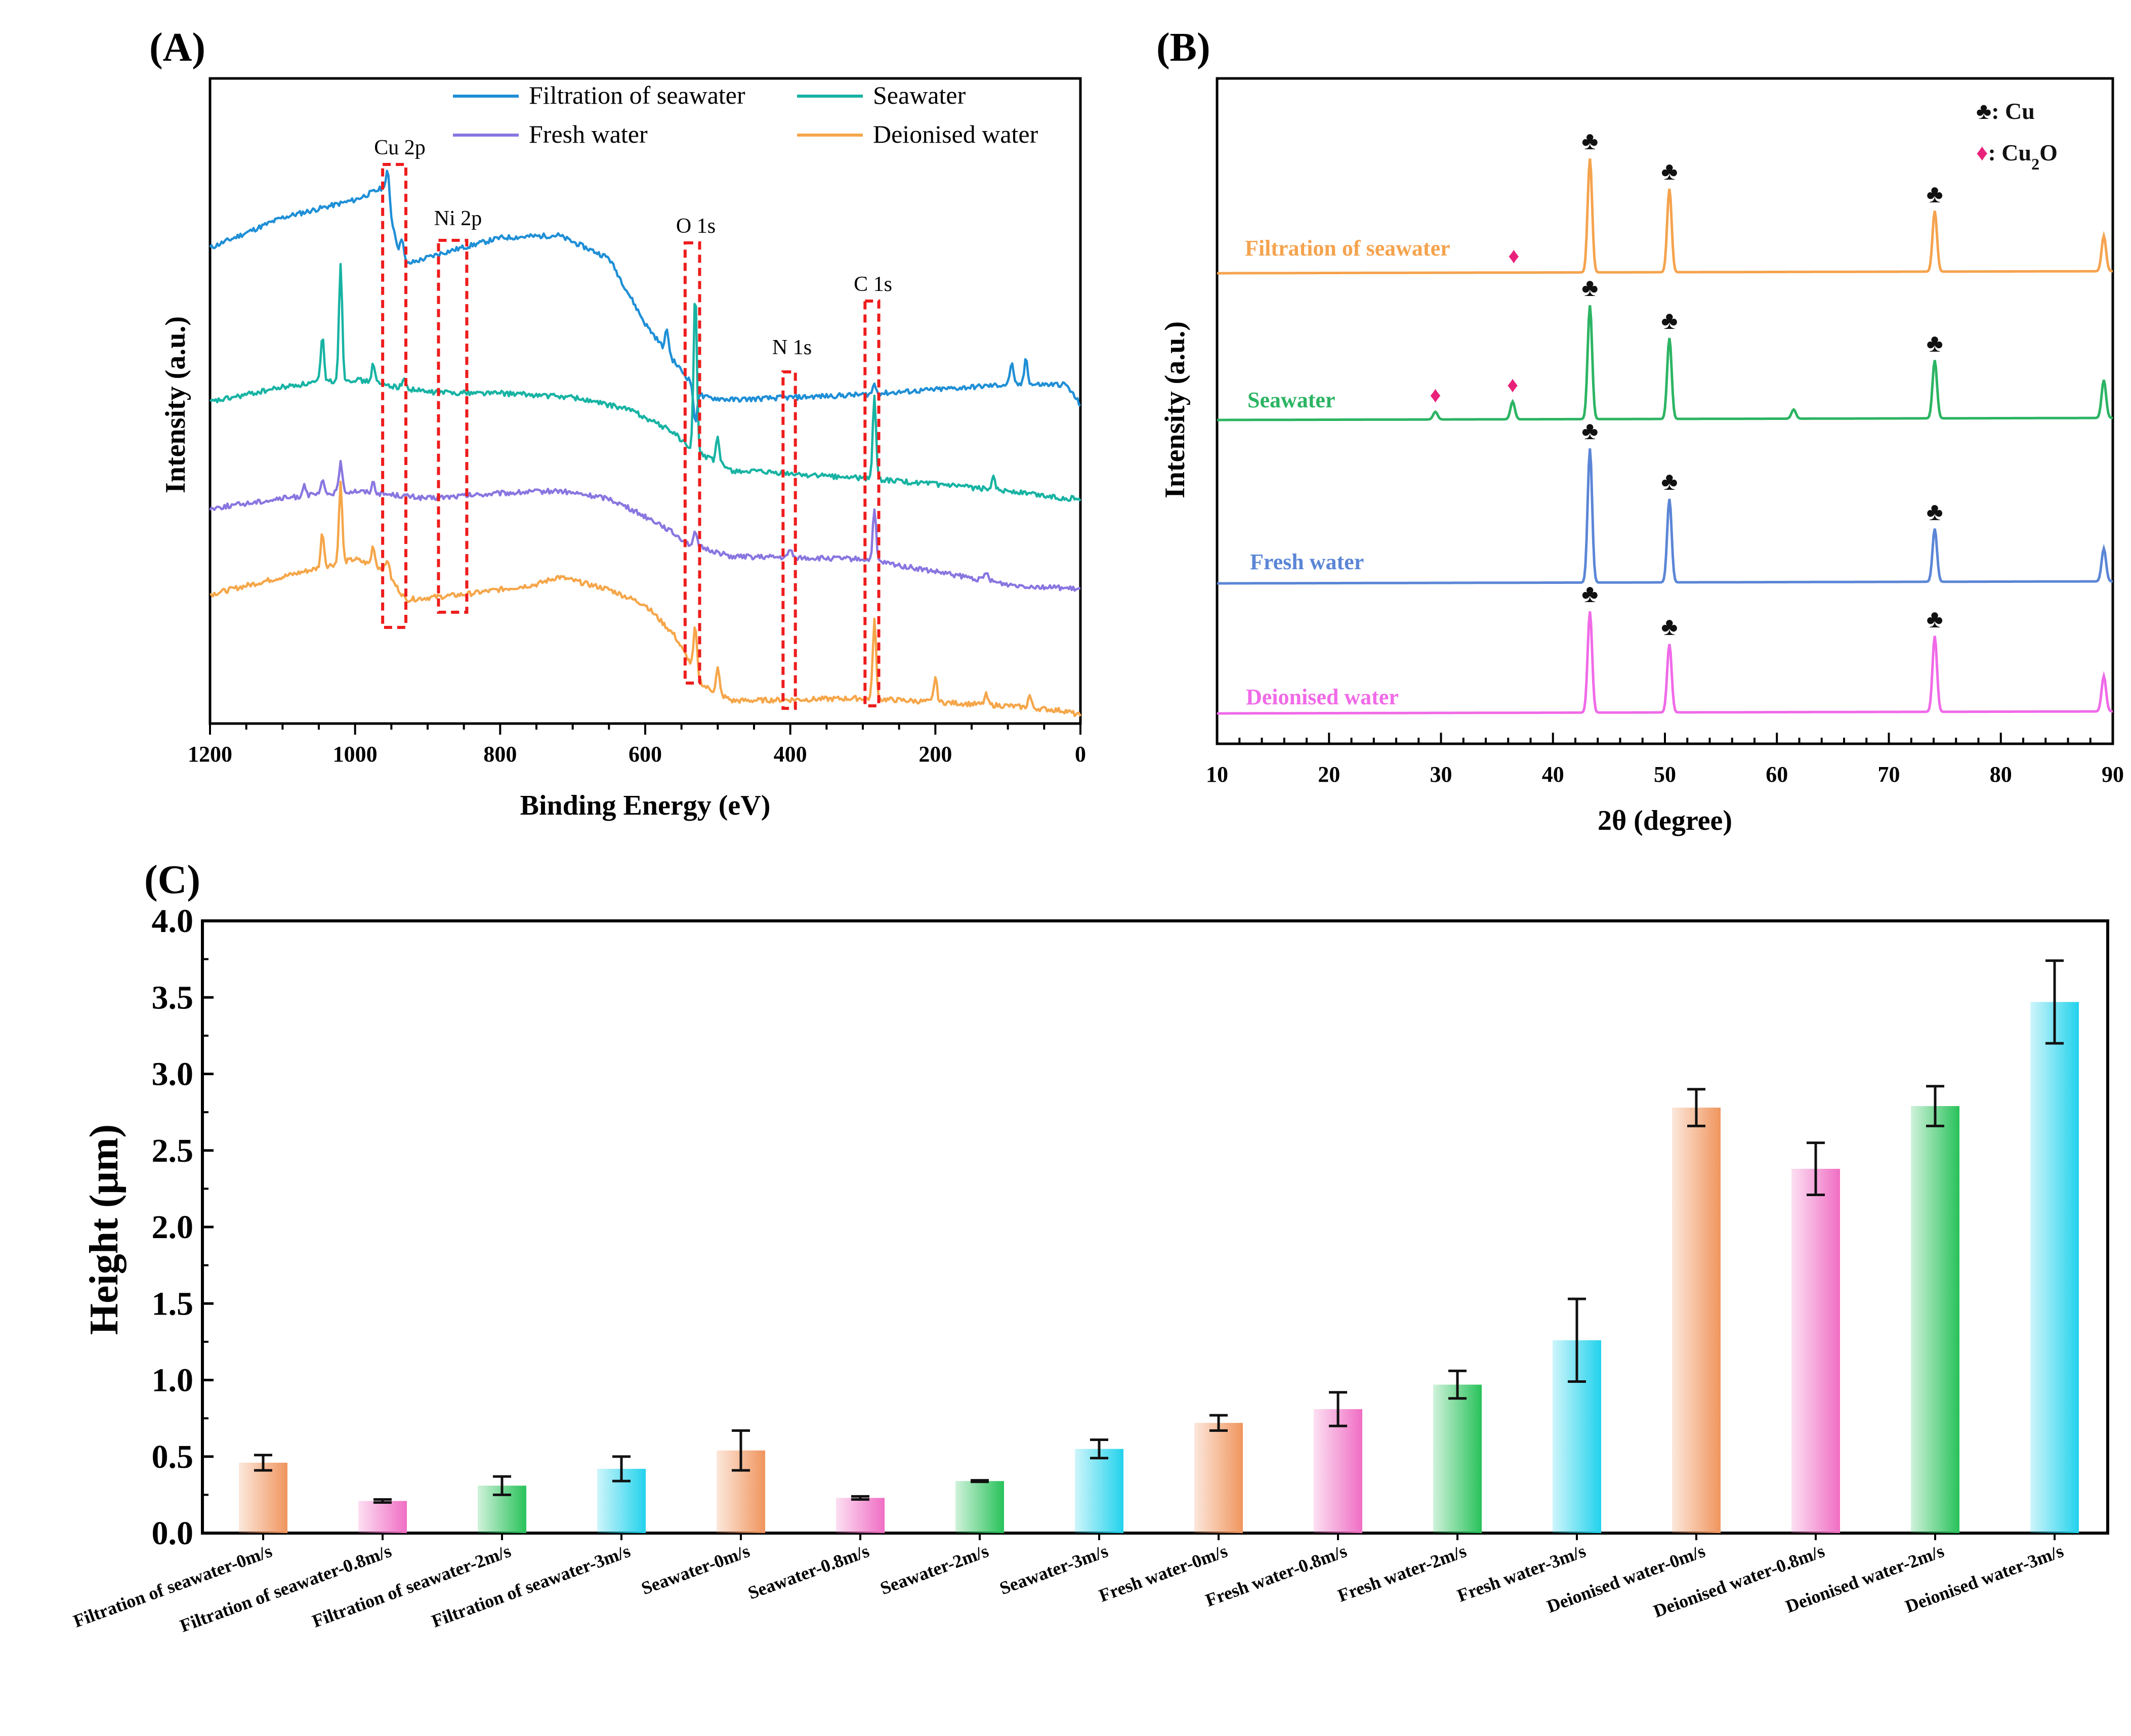 The height and width of the screenshot is (1736, 2131). I want to click on panel-c-ytick-label: 0.5, so click(173, 1456).